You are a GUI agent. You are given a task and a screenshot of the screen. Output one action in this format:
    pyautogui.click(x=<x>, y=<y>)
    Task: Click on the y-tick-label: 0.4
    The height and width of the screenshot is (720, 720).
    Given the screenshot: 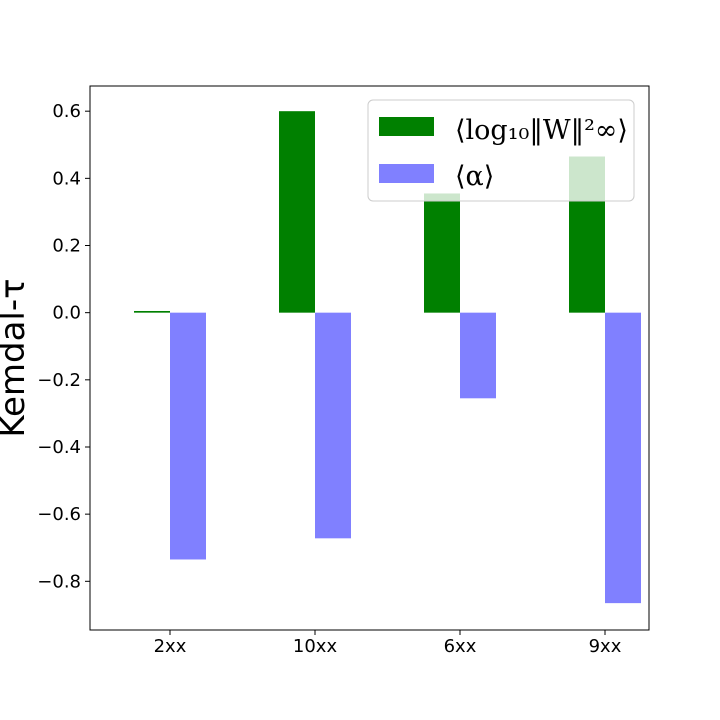 What is the action you would take?
    pyautogui.click(x=66, y=178)
    